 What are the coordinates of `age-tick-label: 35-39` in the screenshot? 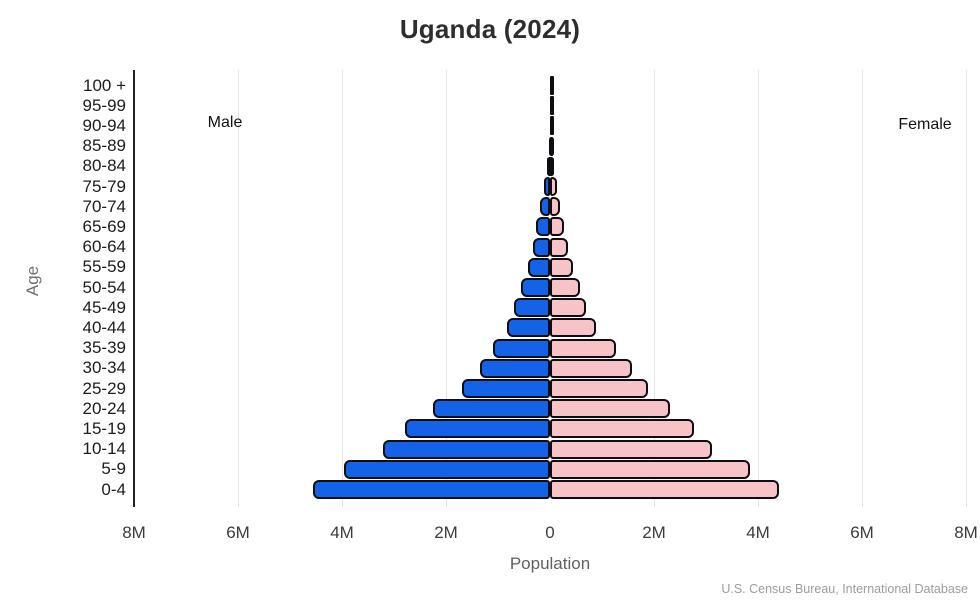 It's located at (104, 348).